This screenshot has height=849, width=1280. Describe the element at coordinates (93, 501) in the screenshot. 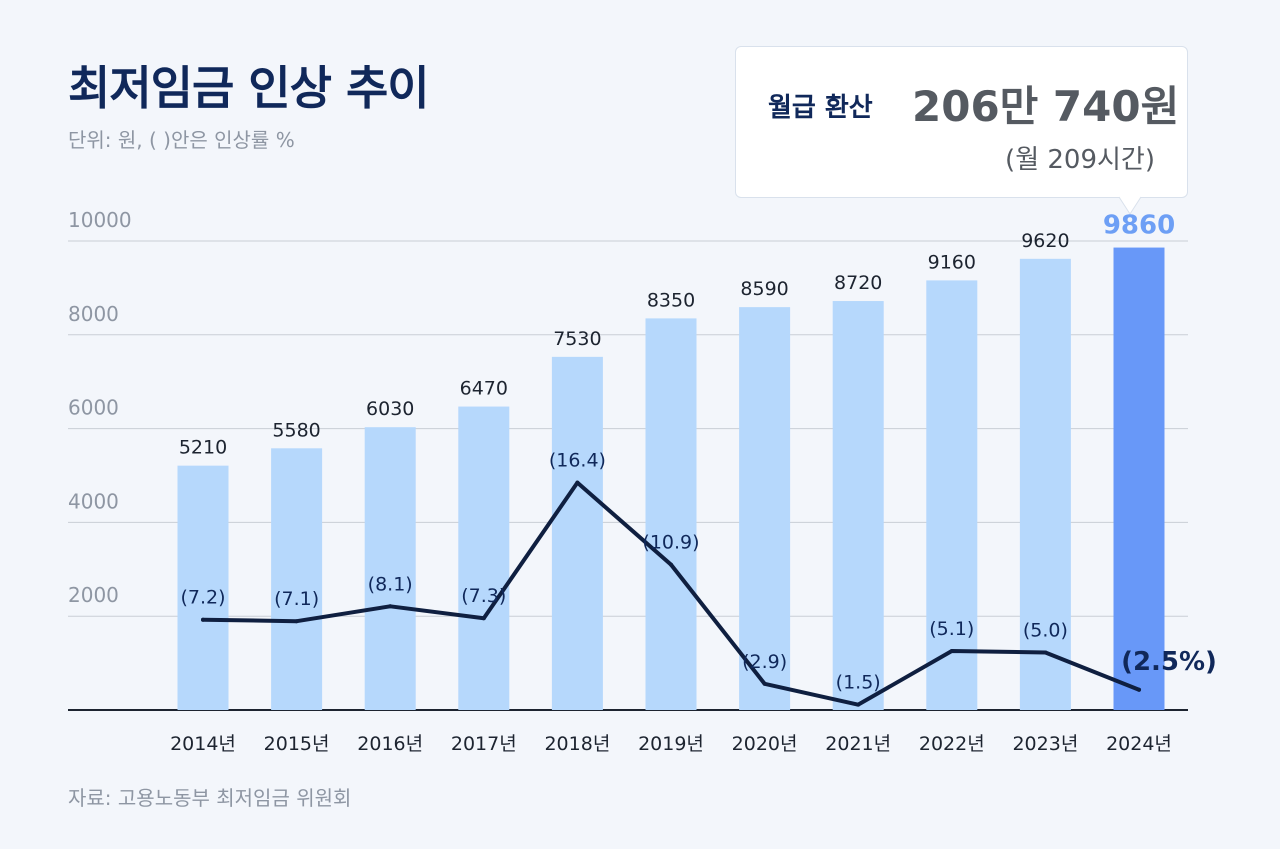

I see `y-tick-label: 4000` at that location.